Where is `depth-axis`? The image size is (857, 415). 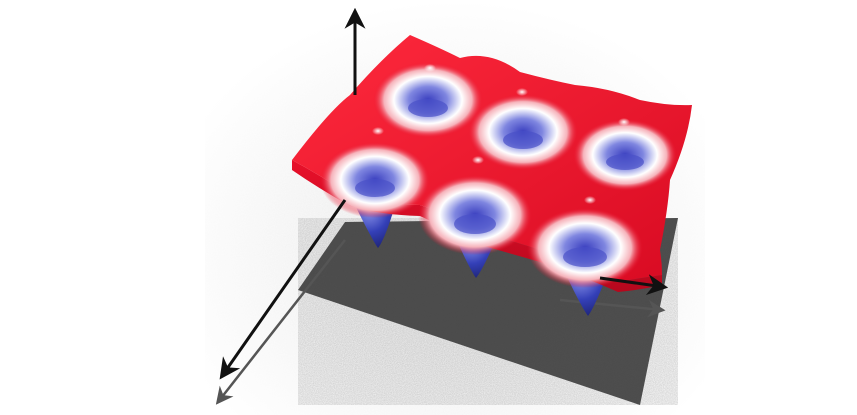 depth-axis is located at coordinates (283, 289).